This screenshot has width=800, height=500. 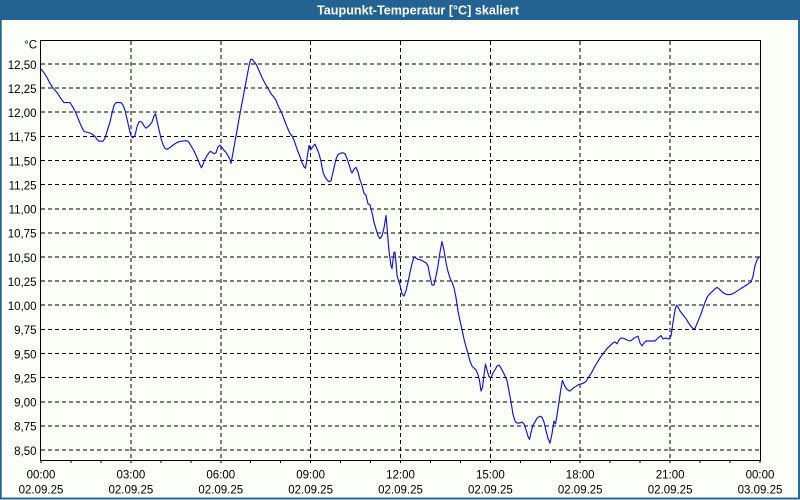 What do you see at coordinates (25, 331) in the screenshot?
I see `svg-text: 9,75` at bounding box center [25, 331].